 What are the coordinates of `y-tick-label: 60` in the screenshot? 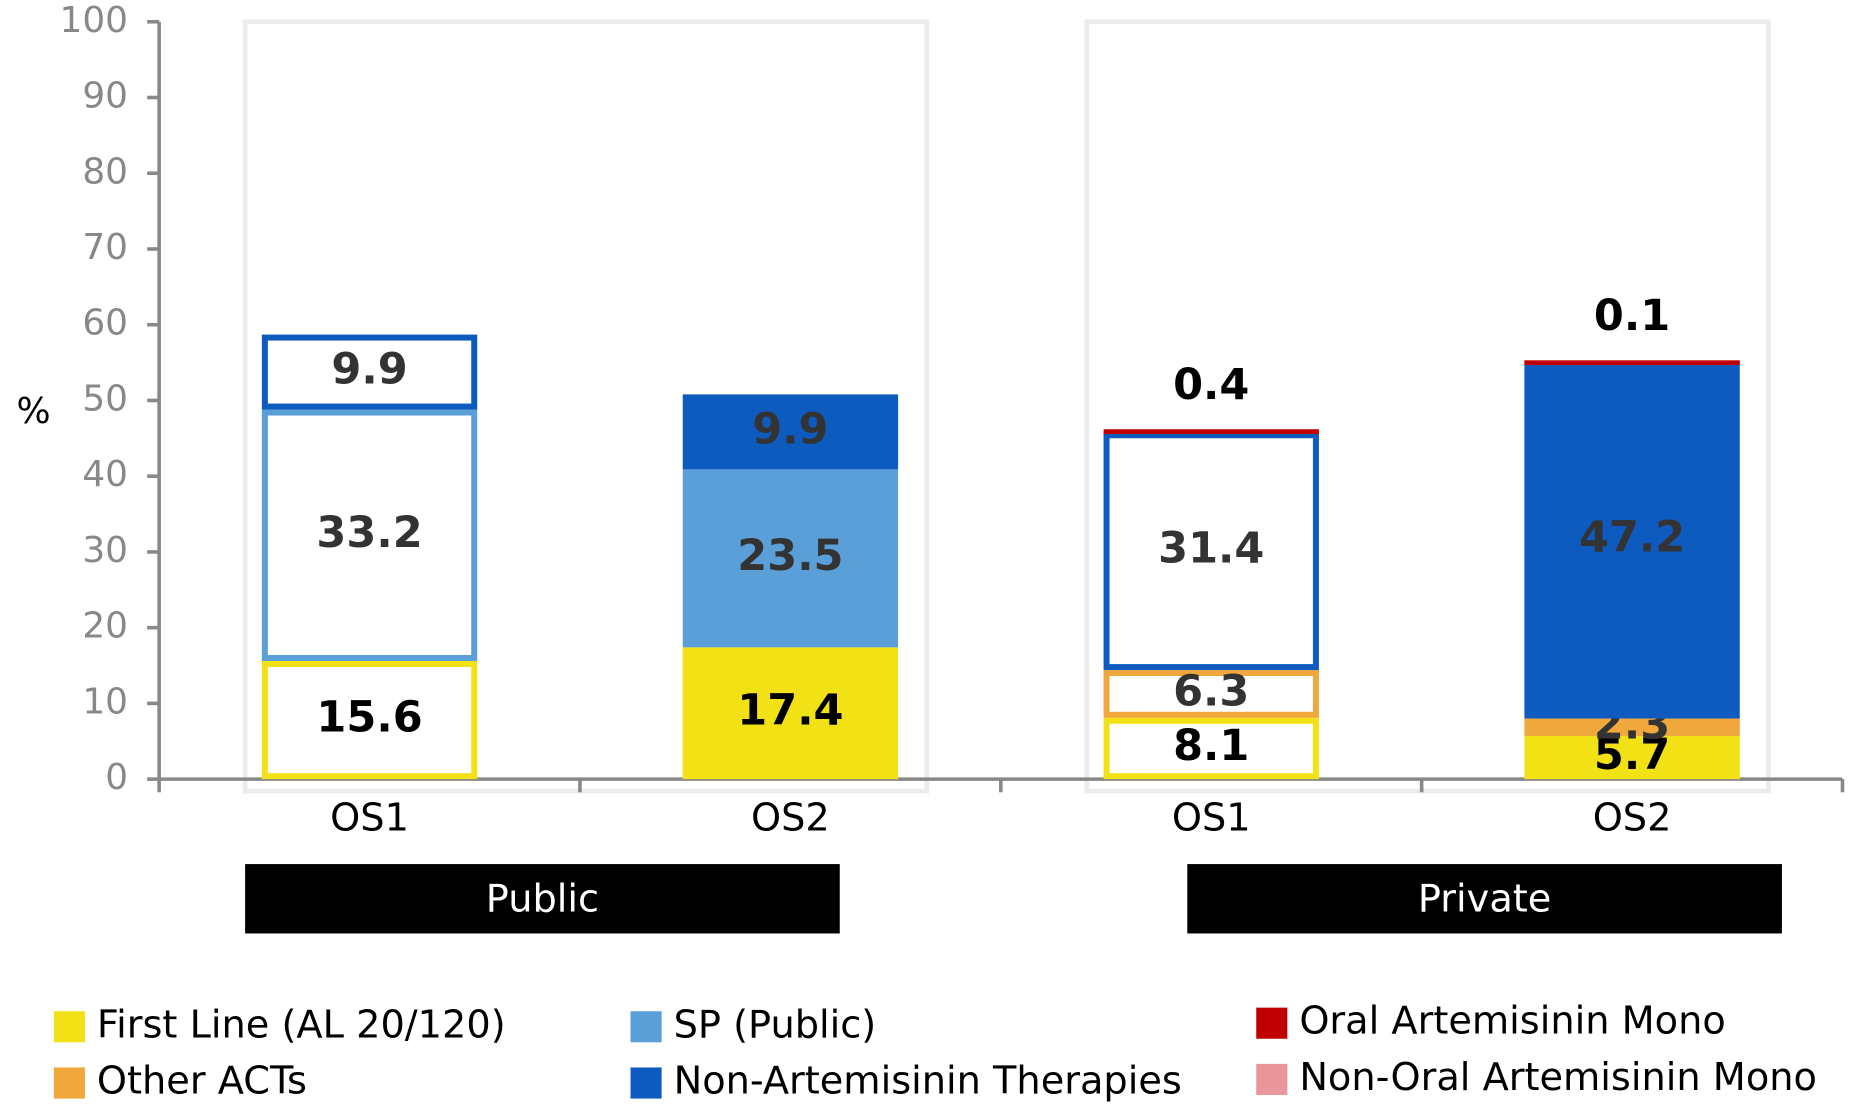 It's located at (105, 323).